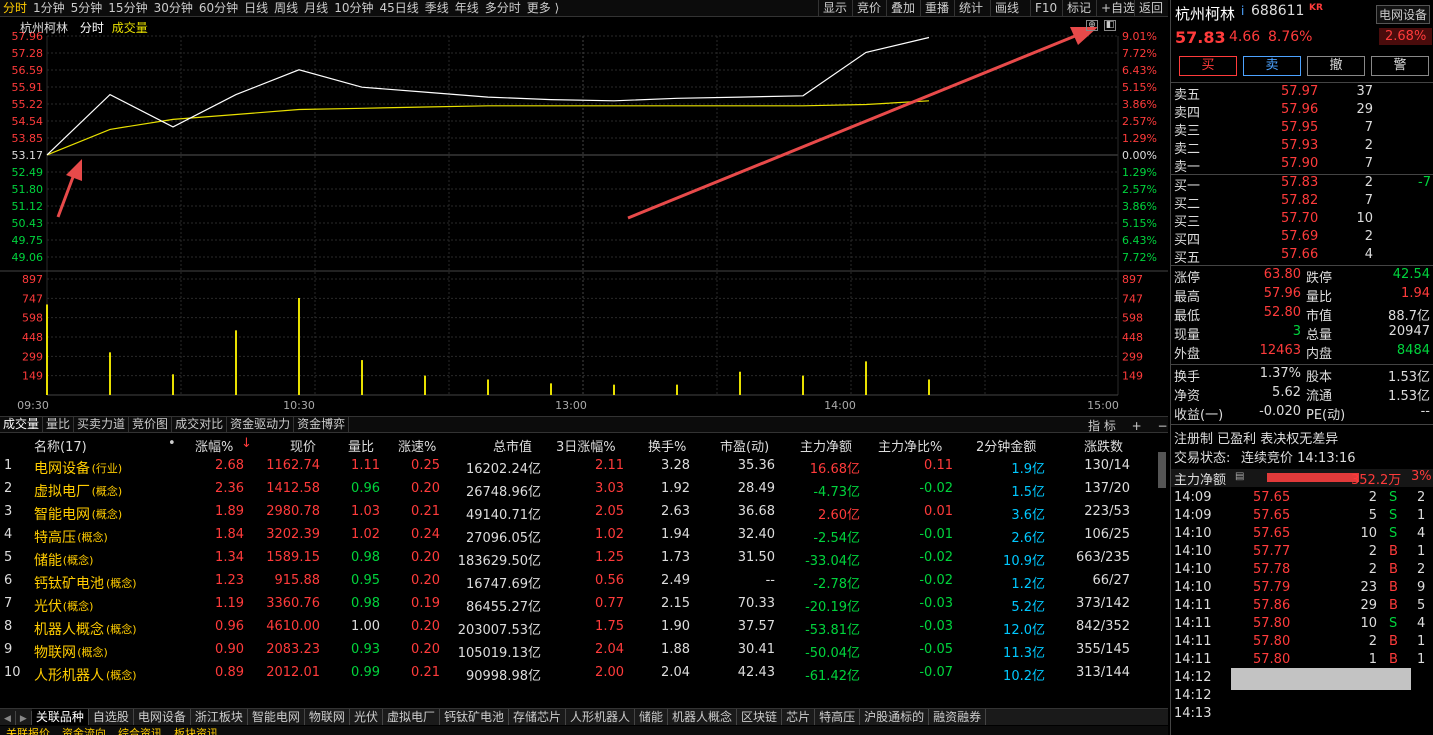  I want to click on column-header: 主力净额, so click(826, 447).